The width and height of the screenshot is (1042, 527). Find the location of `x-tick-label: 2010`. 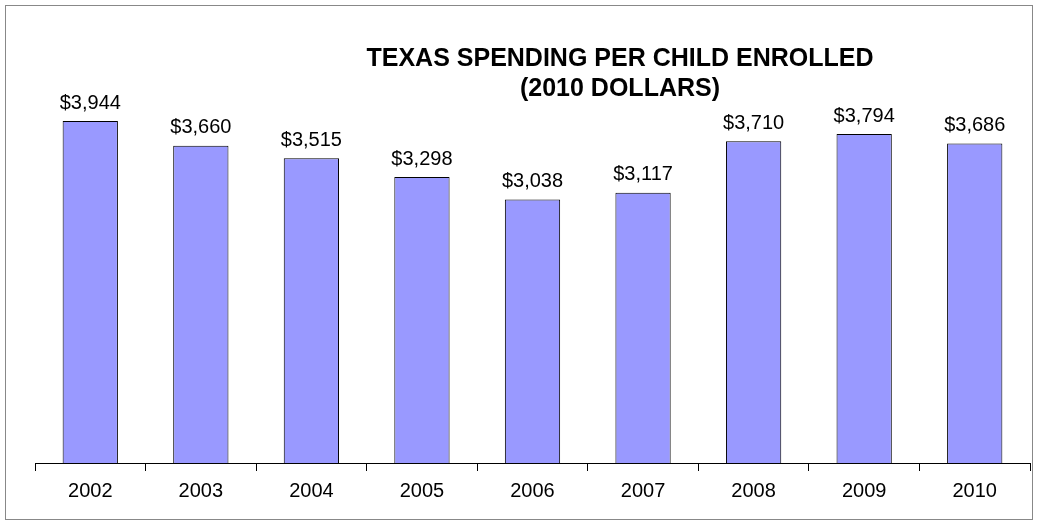

x-tick-label: 2010 is located at coordinates (974, 489).